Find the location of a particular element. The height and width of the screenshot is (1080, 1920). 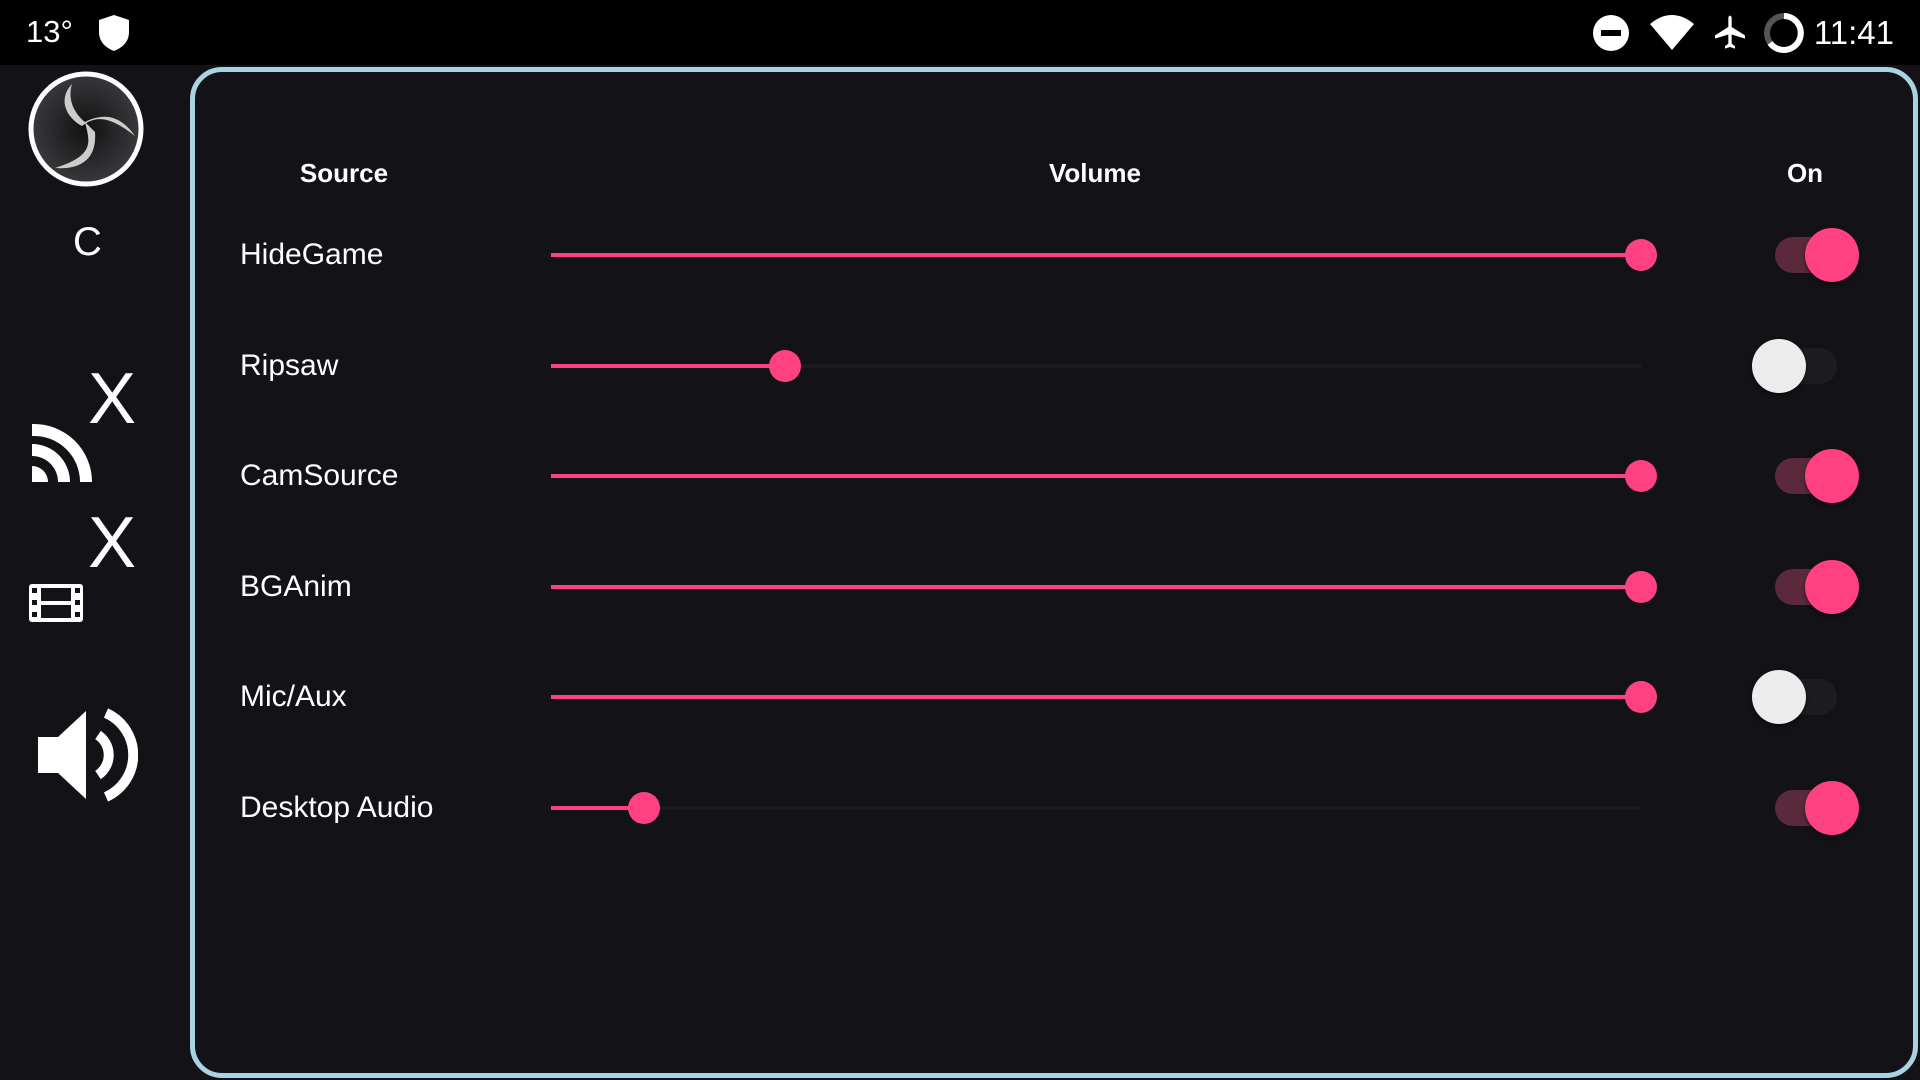

source-name: Ripsaw is located at coordinates (289, 365).